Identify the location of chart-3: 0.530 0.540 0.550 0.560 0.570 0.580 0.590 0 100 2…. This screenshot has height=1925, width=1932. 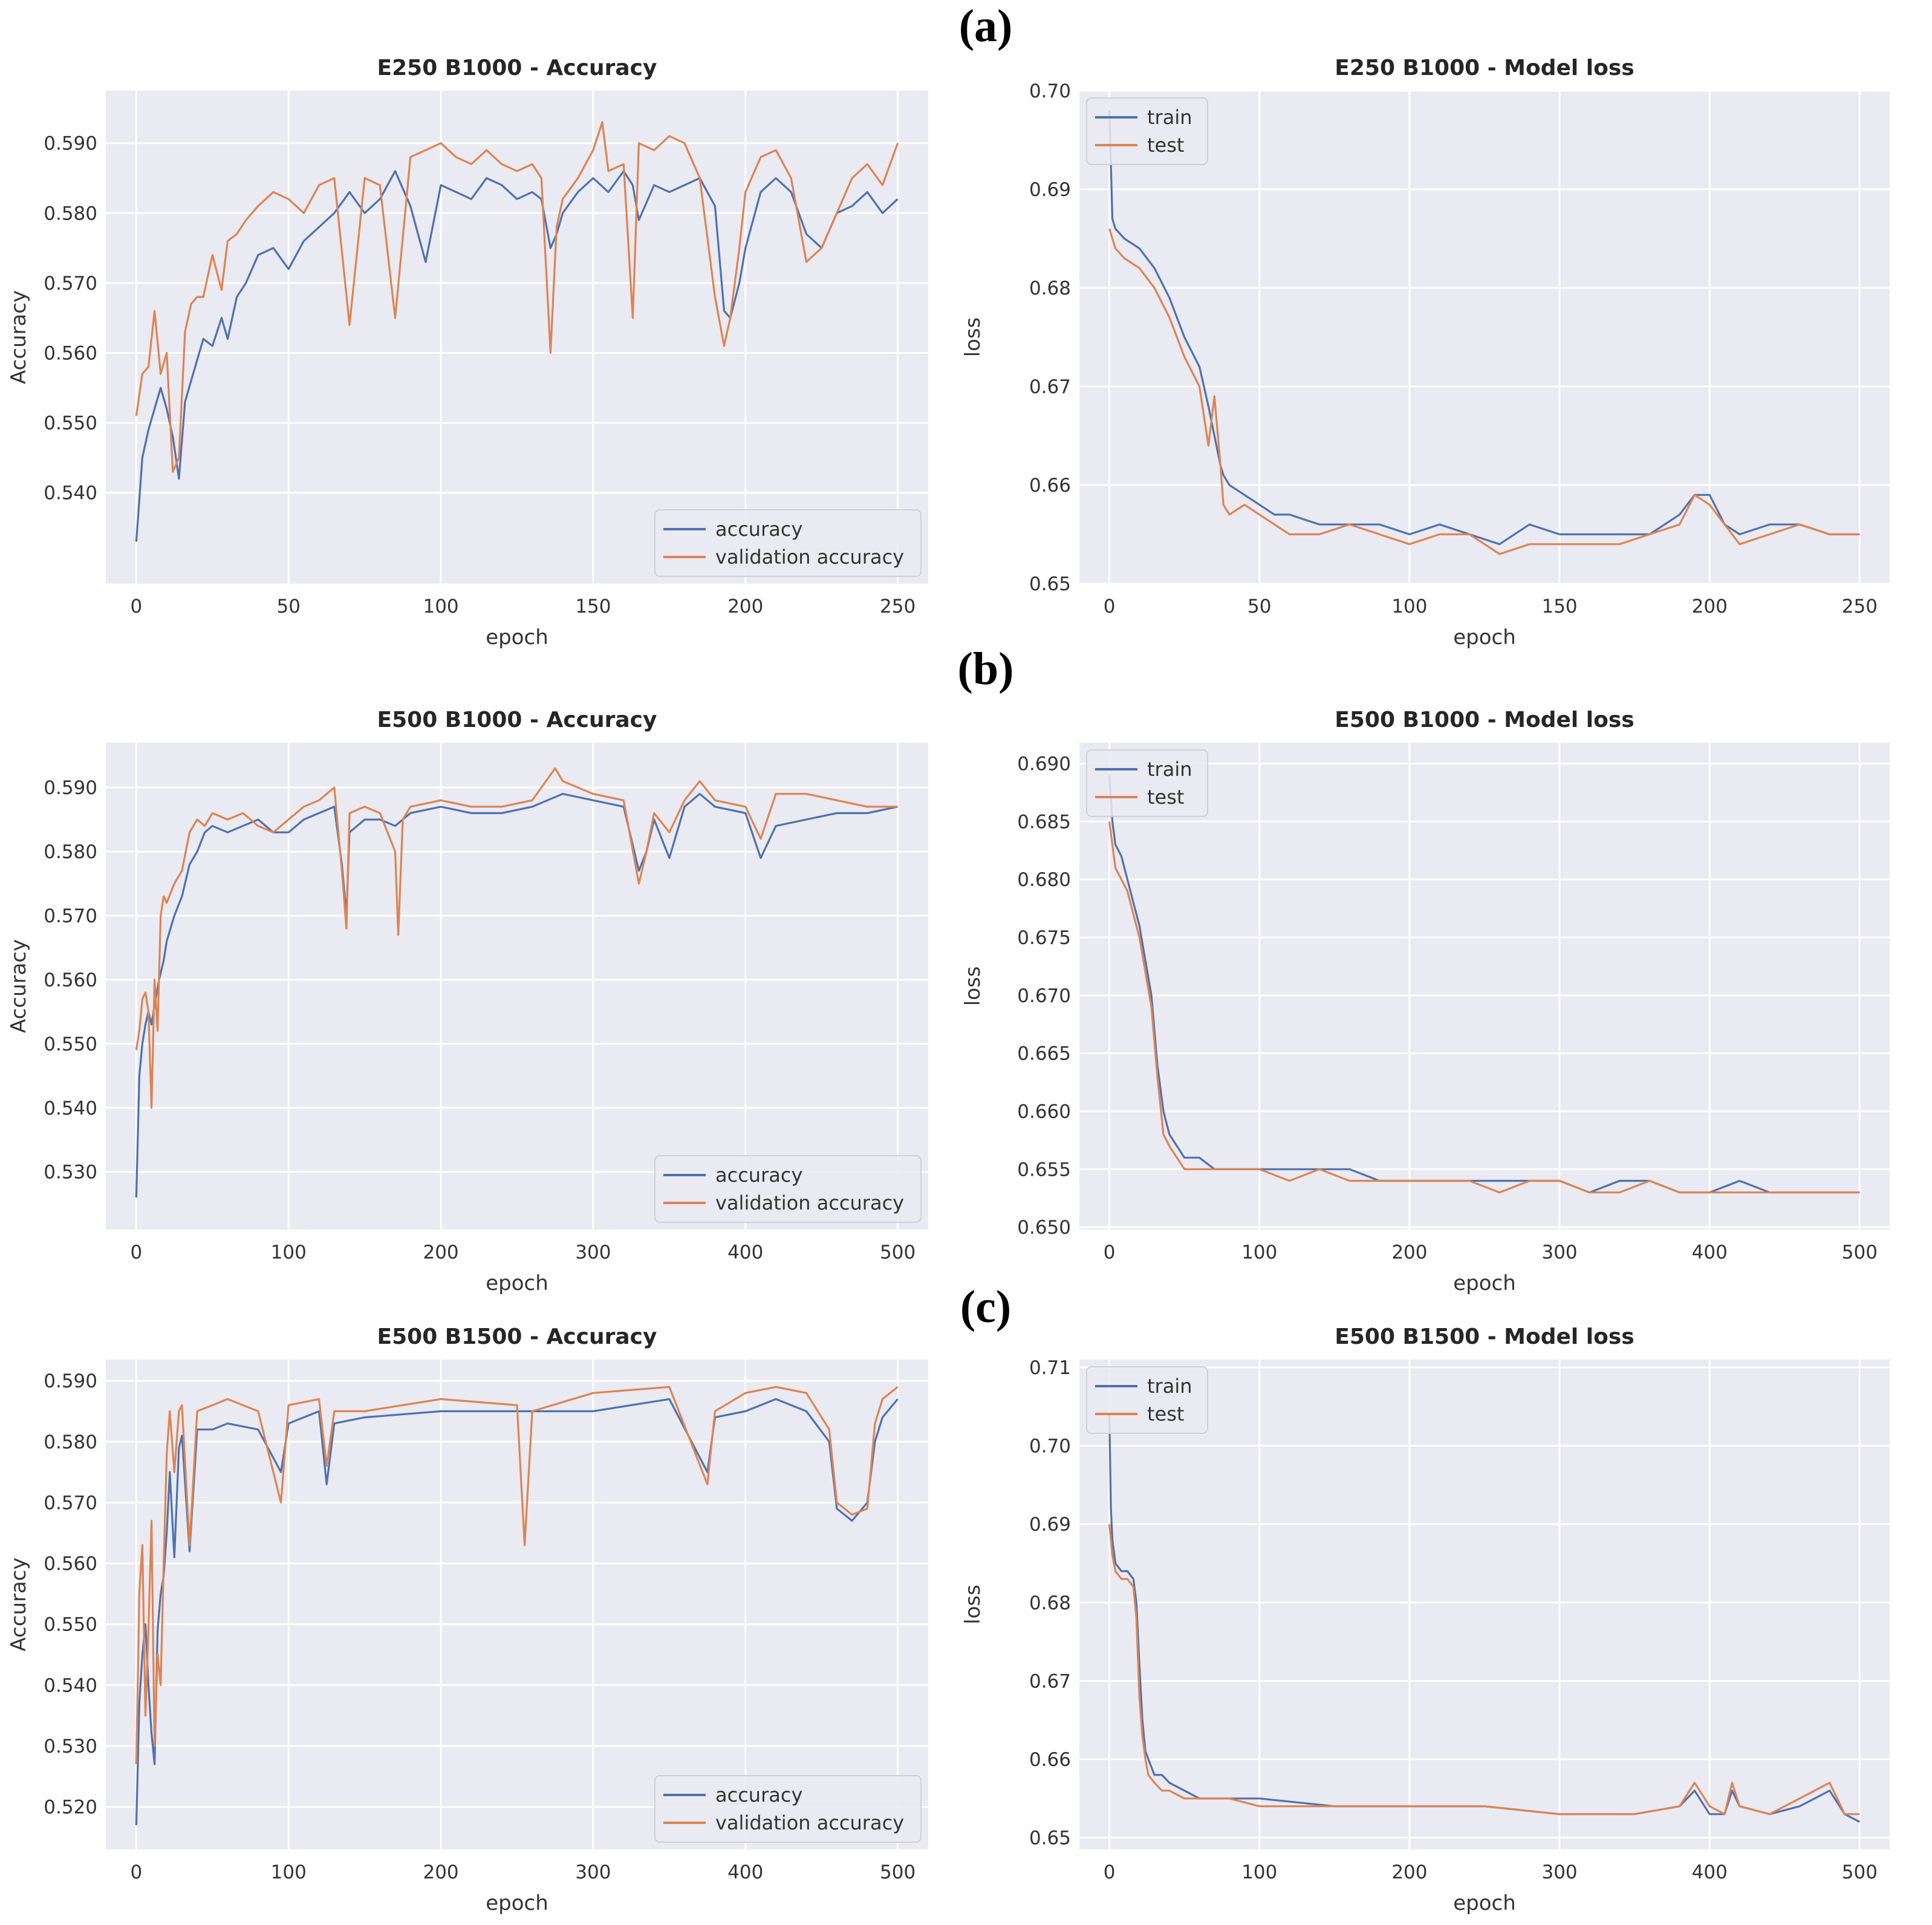
(468, 1002).